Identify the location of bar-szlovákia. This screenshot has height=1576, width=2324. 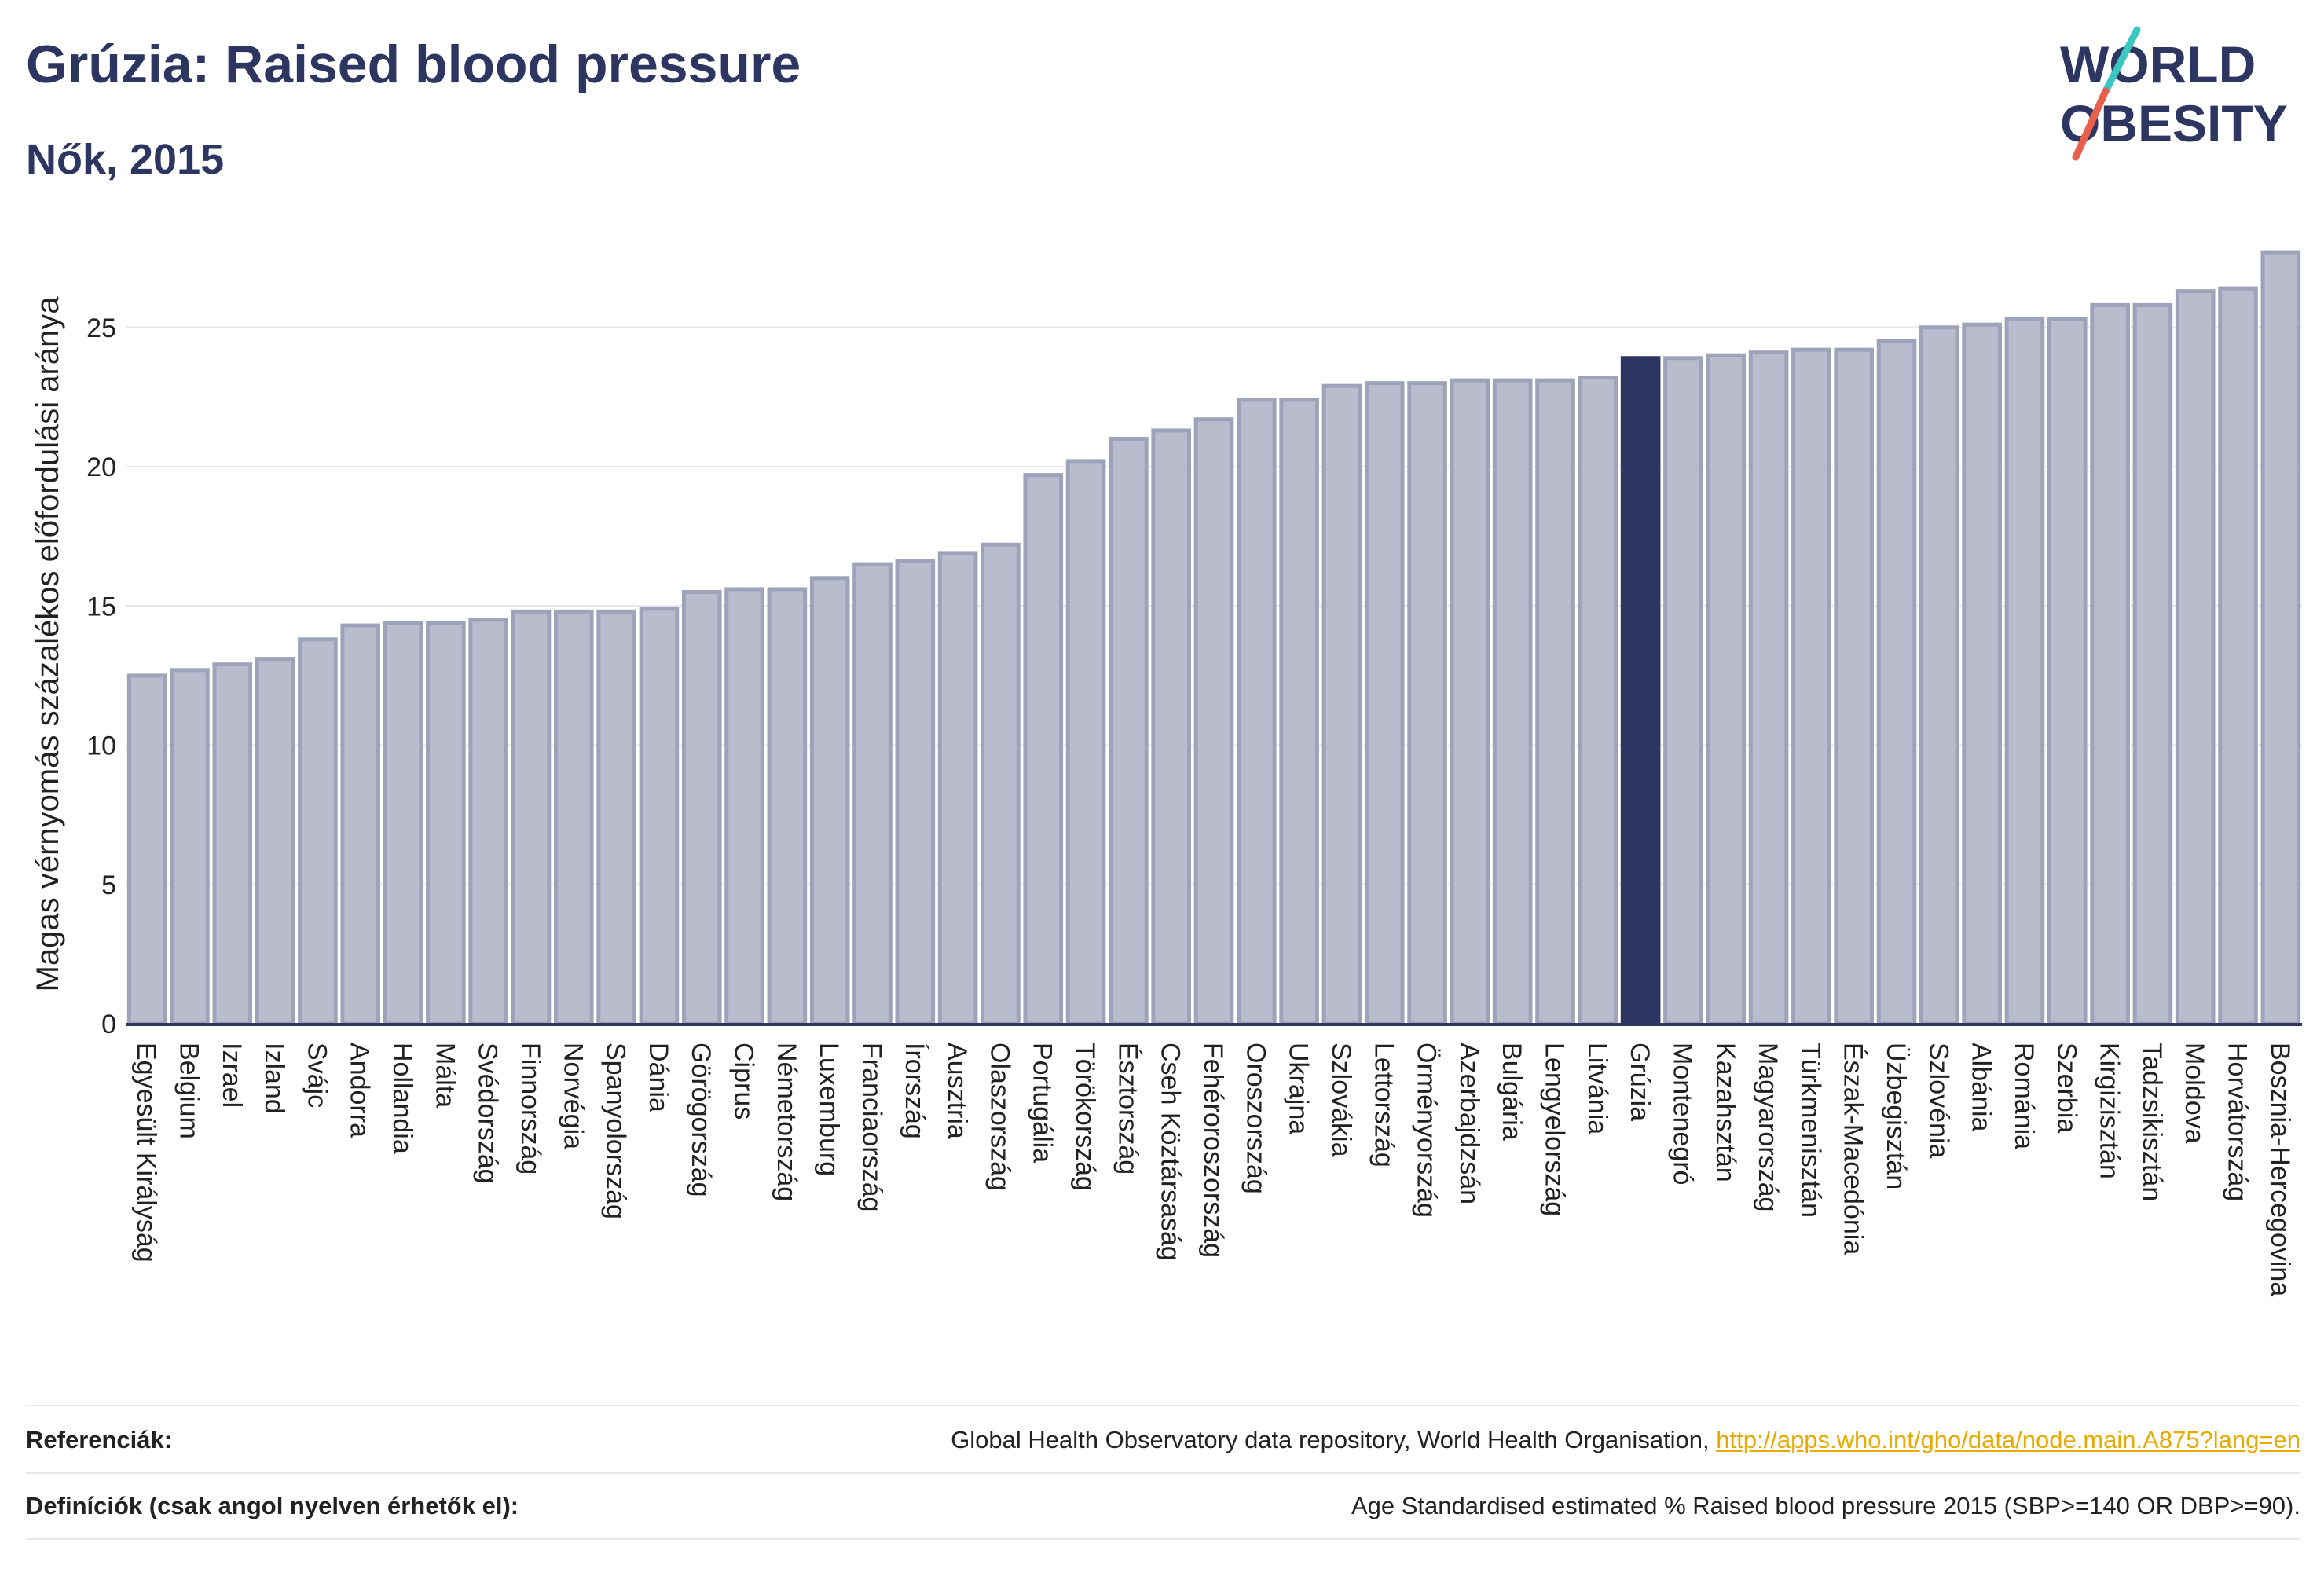
(1341, 704).